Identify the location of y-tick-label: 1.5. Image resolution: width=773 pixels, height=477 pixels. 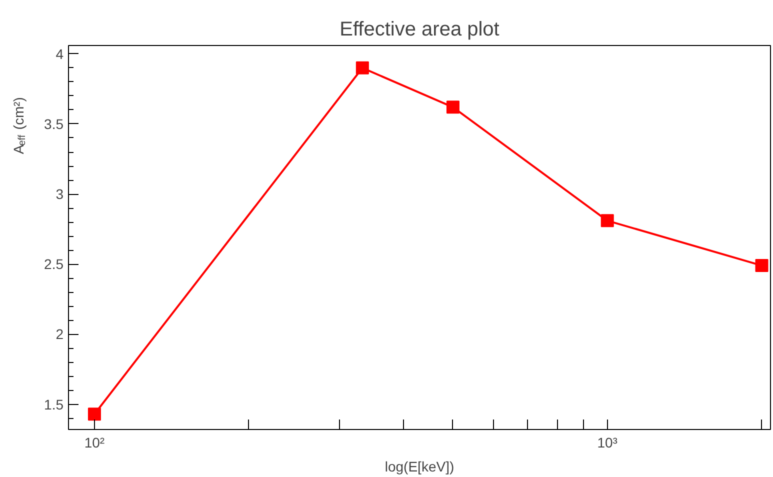
(54, 404).